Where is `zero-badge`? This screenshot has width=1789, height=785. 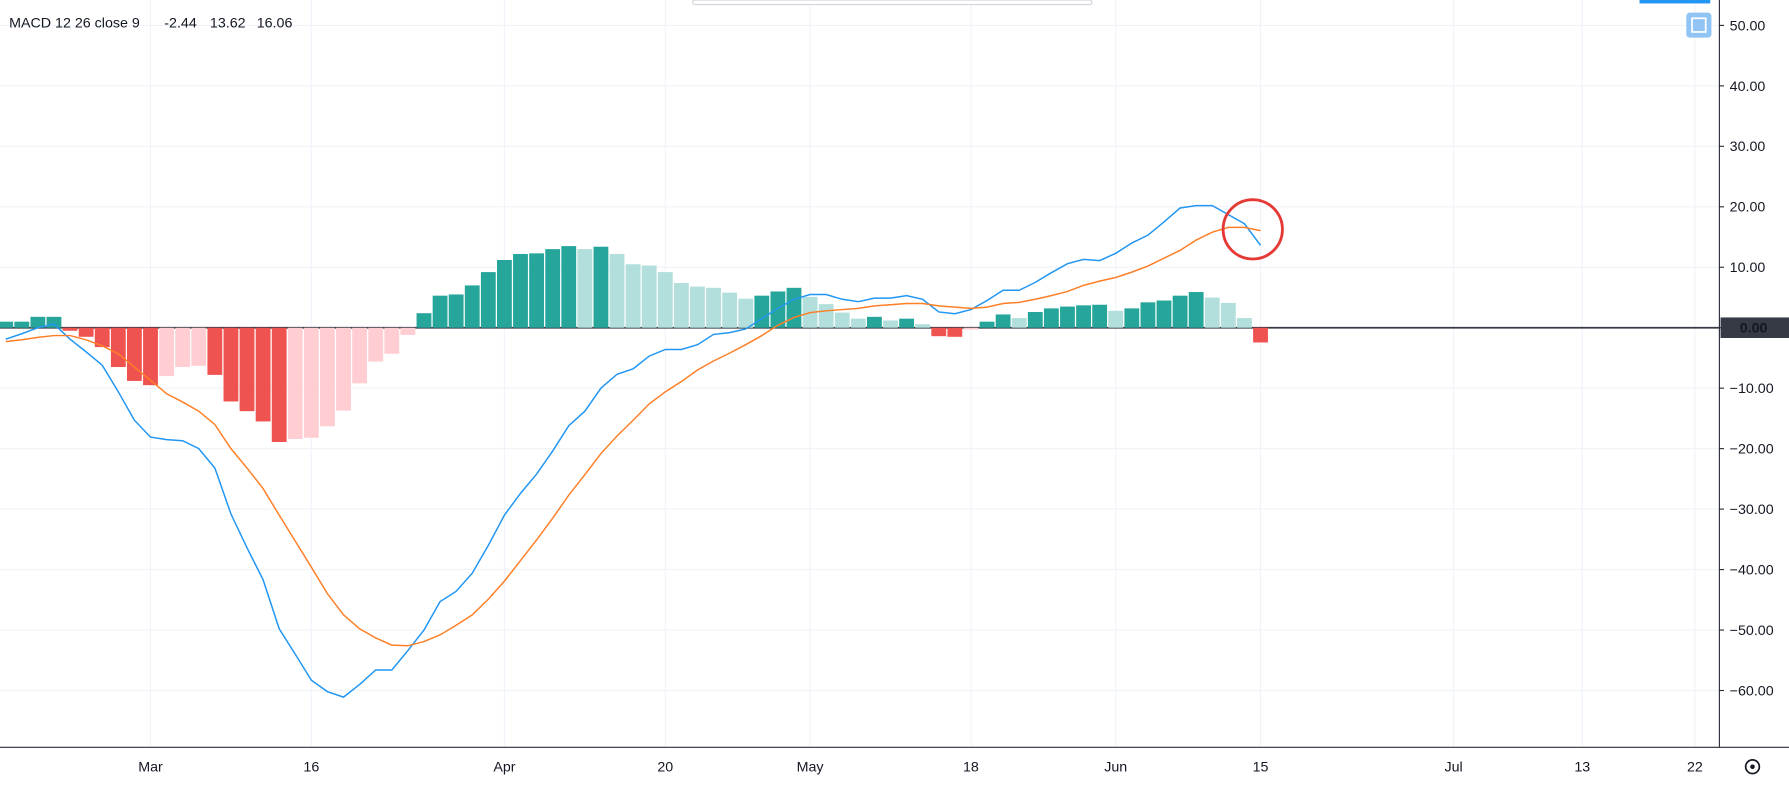 zero-badge is located at coordinates (1754, 327).